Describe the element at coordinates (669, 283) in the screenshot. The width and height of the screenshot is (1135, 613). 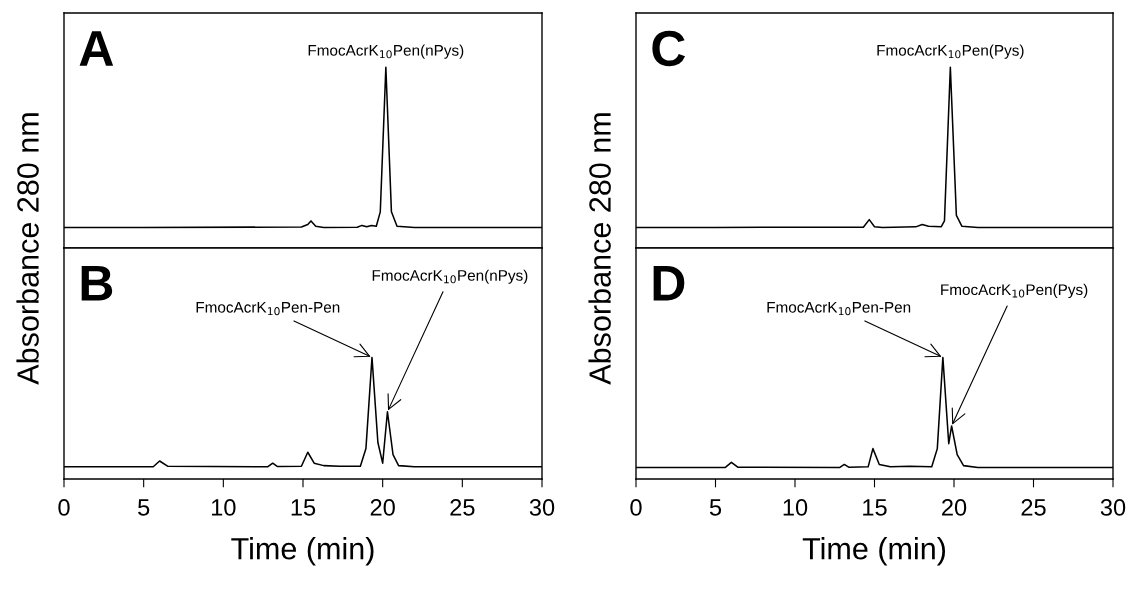
I see `text: D` at that location.